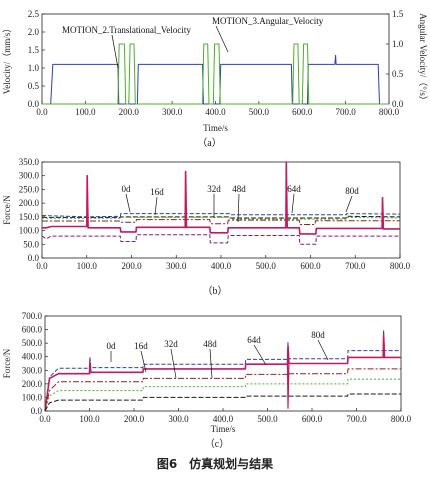 This screenshot has width=430, height=477. I want to click on annotation-2-2: 32d, so click(171, 344).